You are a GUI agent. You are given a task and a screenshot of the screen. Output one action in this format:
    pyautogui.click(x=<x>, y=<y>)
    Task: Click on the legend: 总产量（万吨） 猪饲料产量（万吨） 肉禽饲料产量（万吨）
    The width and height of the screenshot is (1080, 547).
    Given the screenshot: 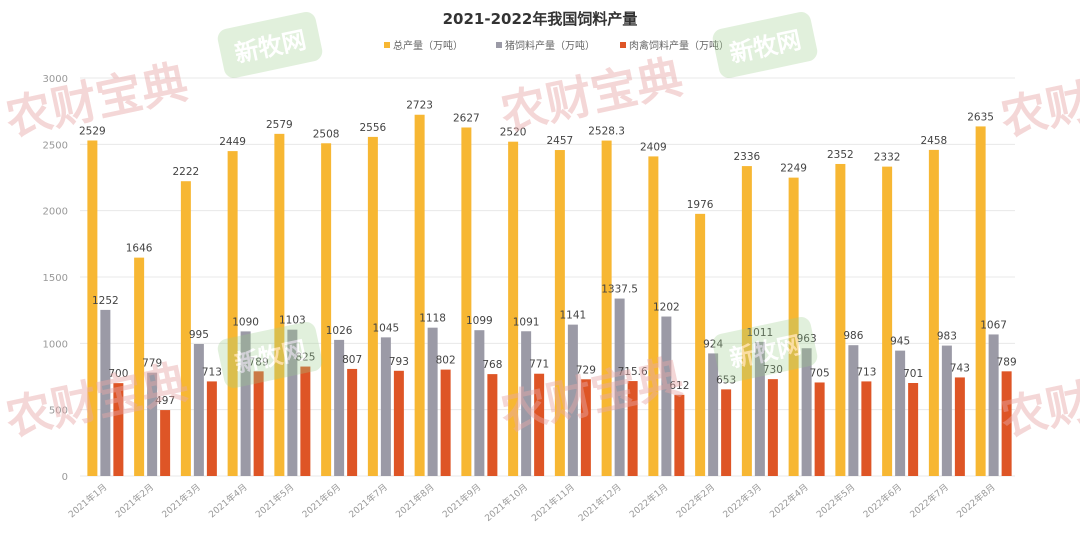 What is the action you would take?
    pyautogui.click(x=556, y=45)
    